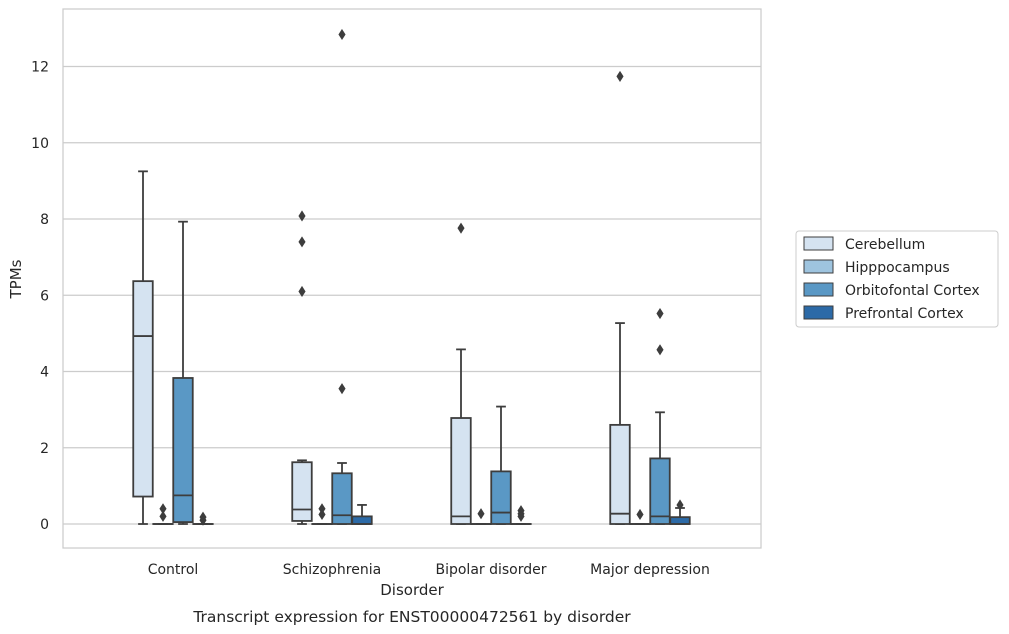 The height and width of the screenshot is (634, 1009). What do you see at coordinates (897, 268) in the screenshot?
I see `legend-label-1: Hipppocampus` at bounding box center [897, 268].